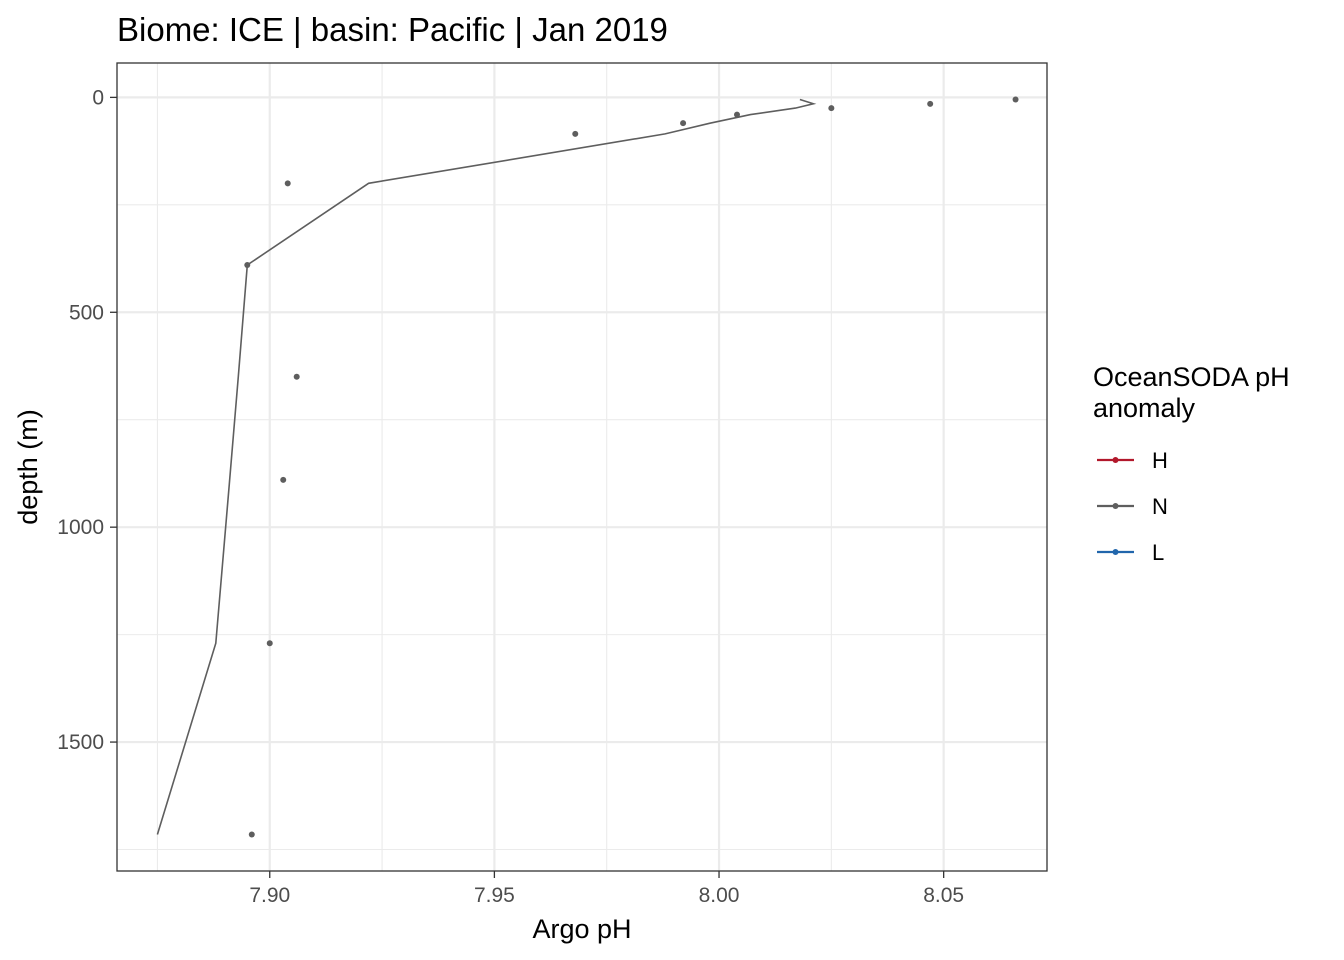 Image resolution: width=1344 pixels, height=960 pixels. Describe the element at coordinates (269, 895) in the screenshot. I see `x-tick-label-0: 7.90` at that location.